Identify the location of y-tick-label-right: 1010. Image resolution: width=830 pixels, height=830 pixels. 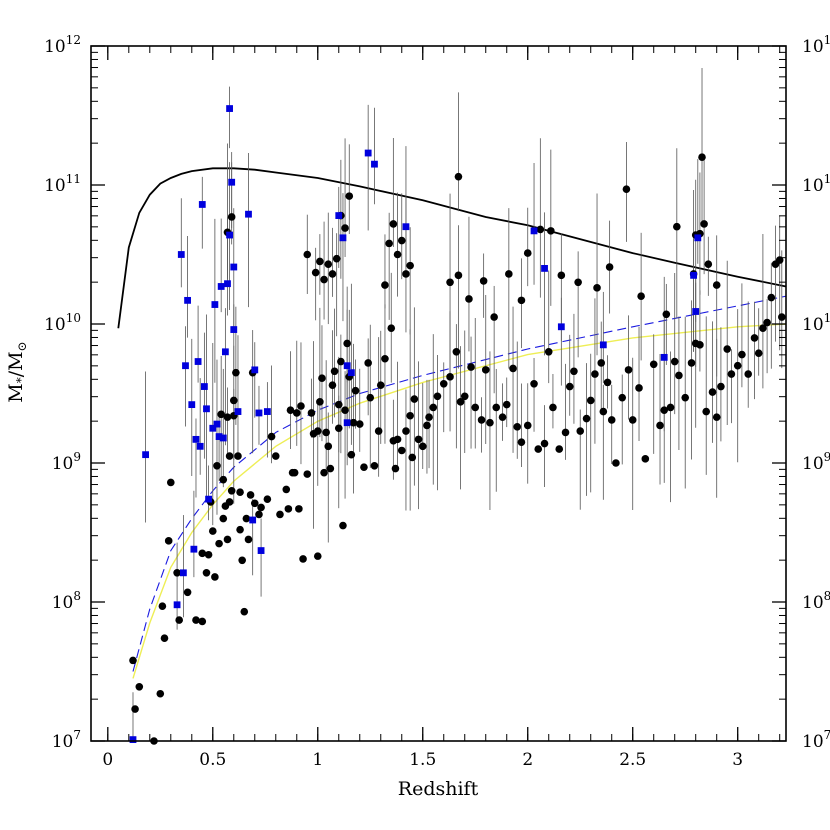
(816, 323).